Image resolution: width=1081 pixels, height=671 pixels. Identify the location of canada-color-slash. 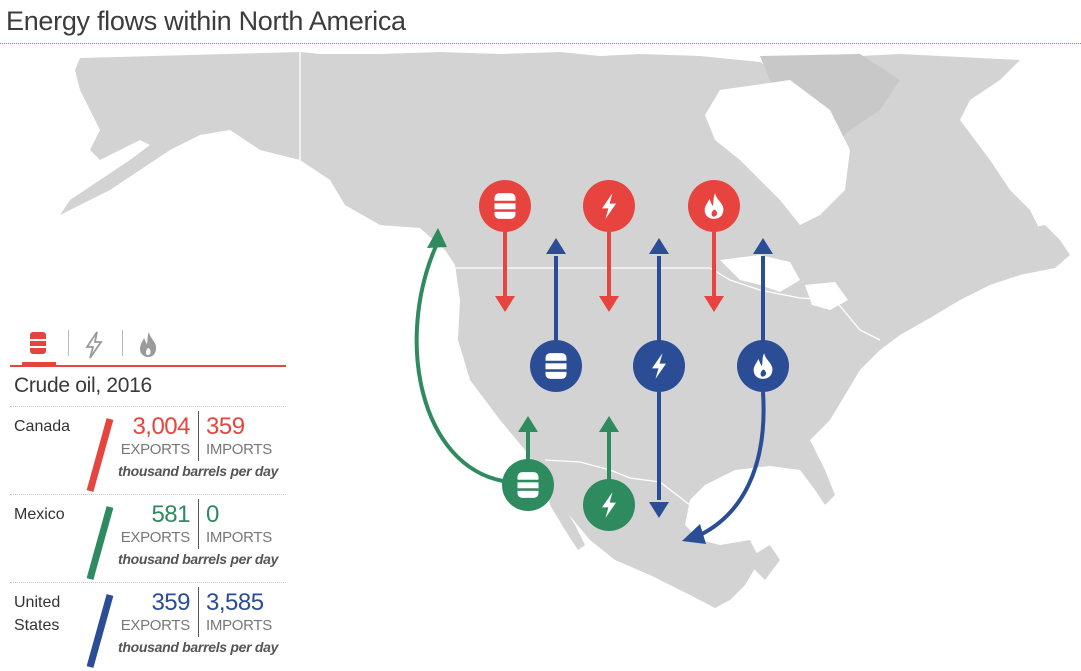
(100, 455).